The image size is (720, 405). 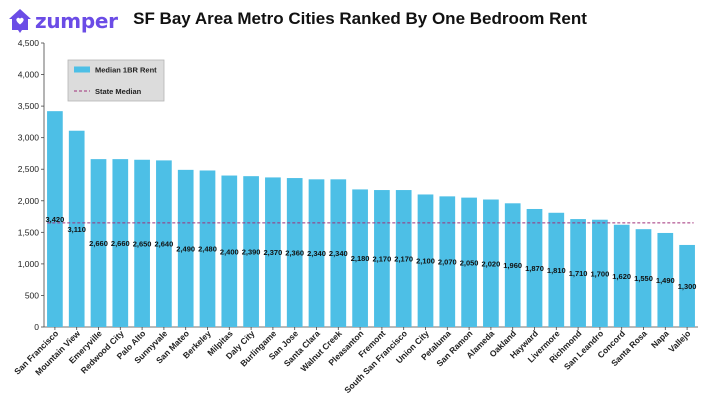 What do you see at coordinates (29, 264) in the screenshot?
I see `y-tick-label: 1,000` at bounding box center [29, 264].